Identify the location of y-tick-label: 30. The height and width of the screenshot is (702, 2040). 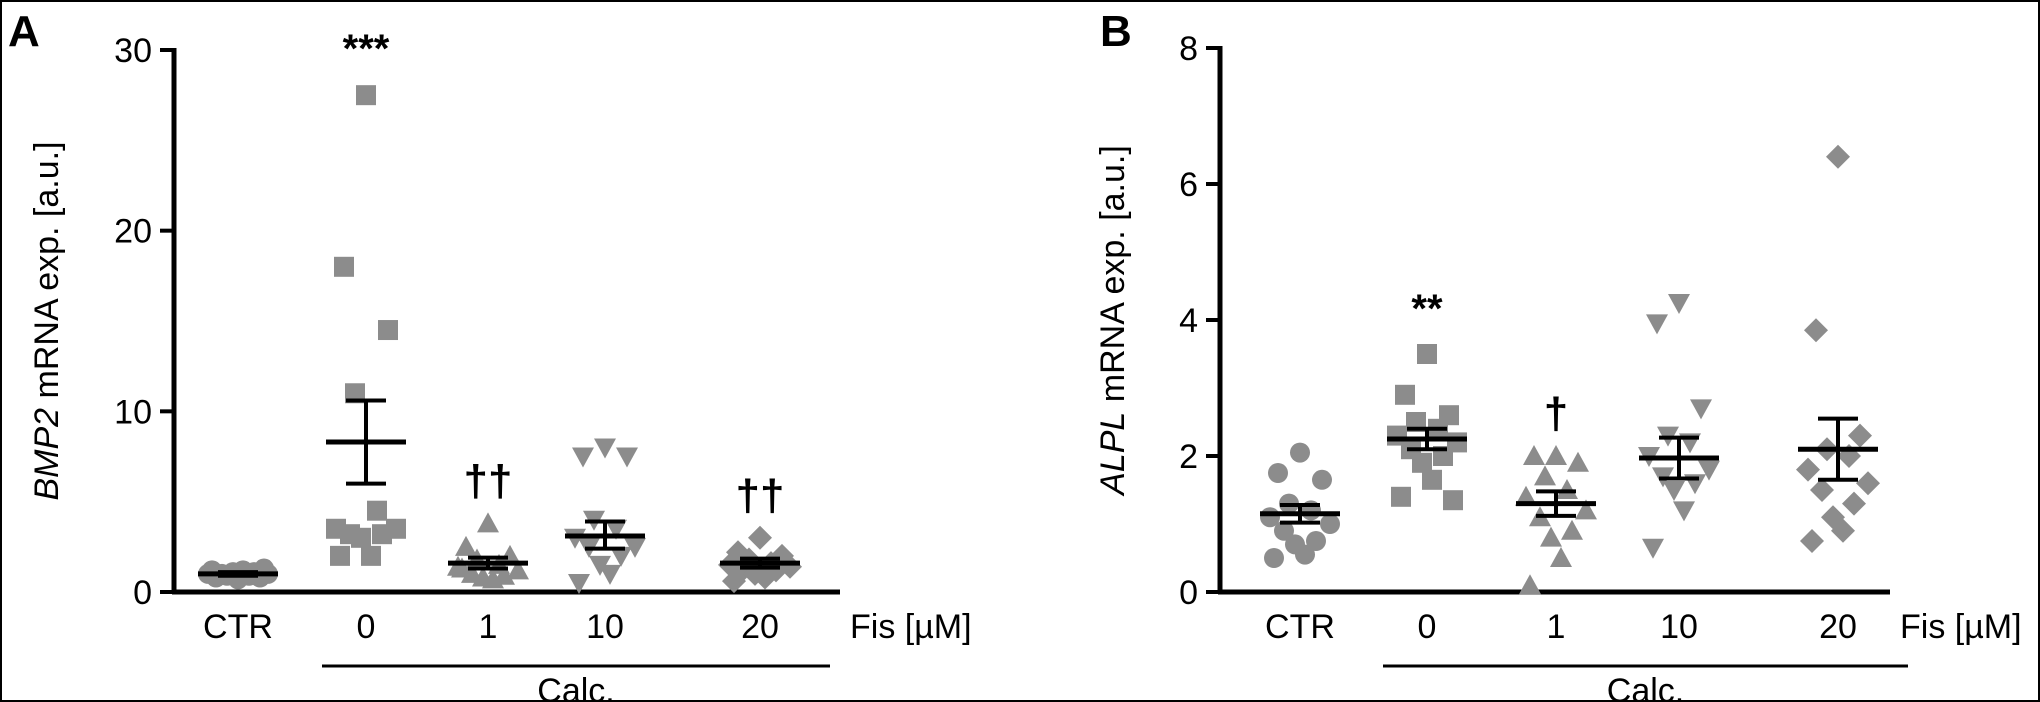
(133, 51).